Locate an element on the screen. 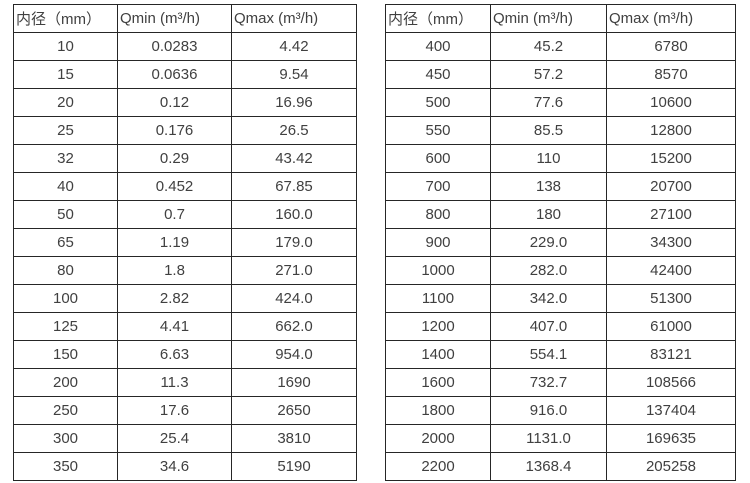 The image size is (750, 483). table-row: 200 11.3 1690 is located at coordinates (185, 382).